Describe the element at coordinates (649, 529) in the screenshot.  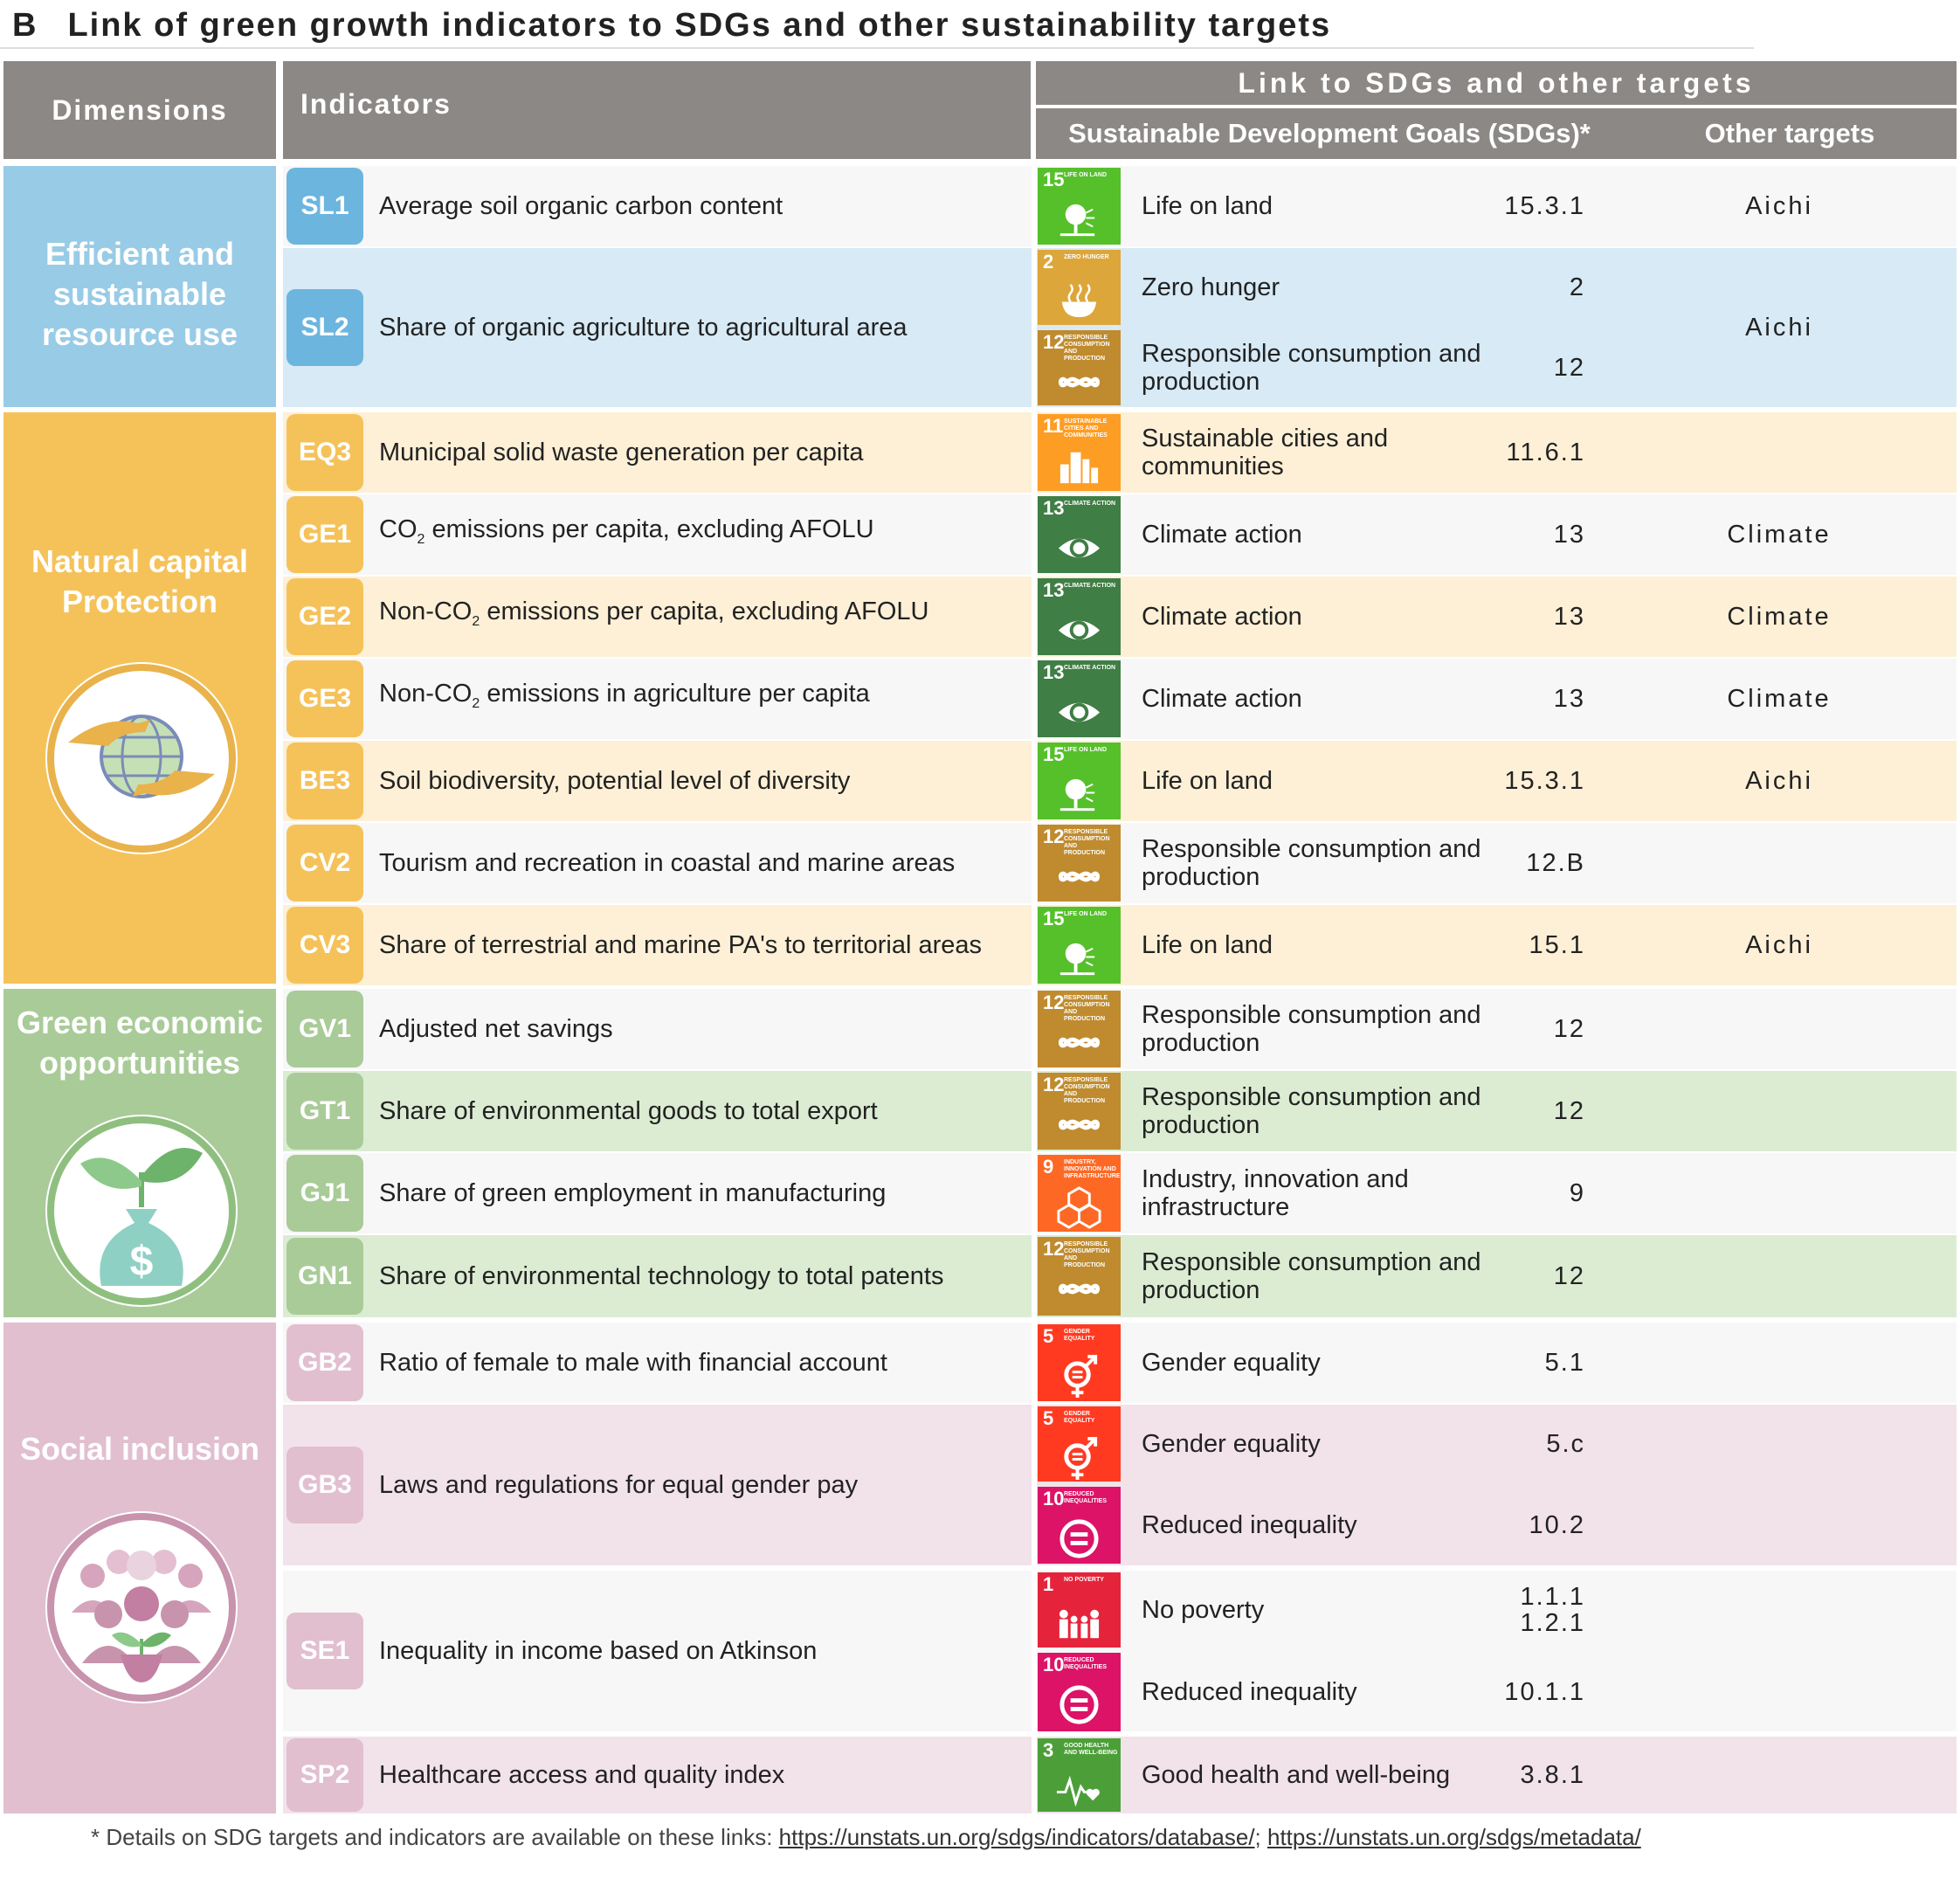
I see `indicator-text-part: emissions per capita, excluding AFOLU` at that location.